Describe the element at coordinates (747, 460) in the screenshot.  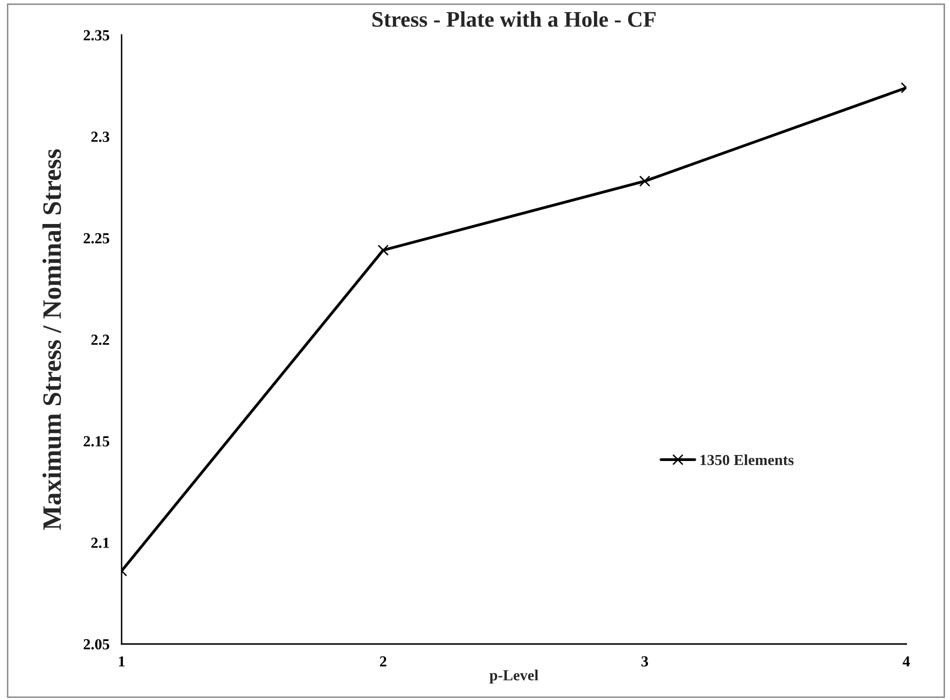
I see `legend-label: 1350 Elements` at that location.